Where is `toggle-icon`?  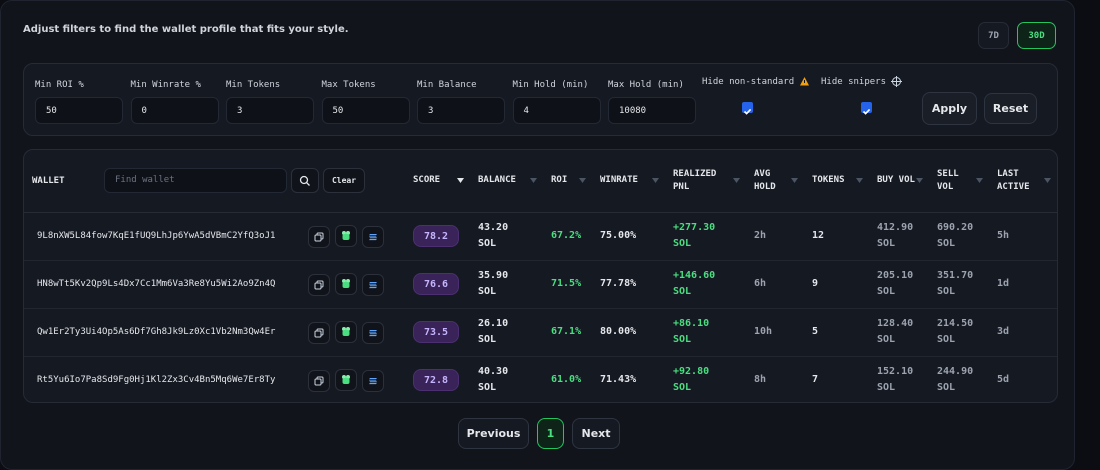
toggle-icon is located at coordinates (897, 81).